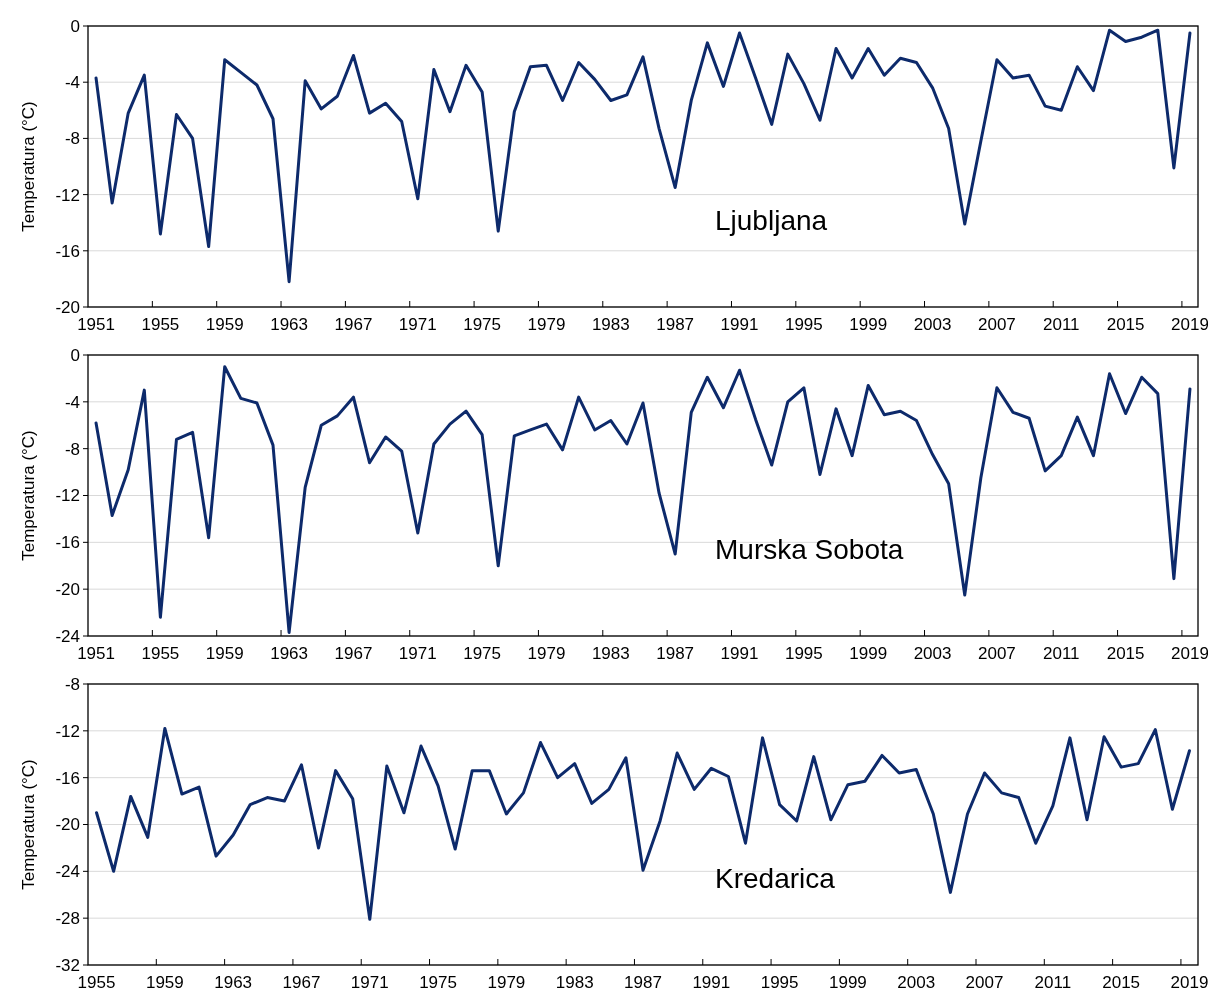 Image resolution: width=1208 pixels, height=990 pixels. What do you see at coordinates (775, 878) in the screenshot?
I see `annotation: Kredarica` at bounding box center [775, 878].